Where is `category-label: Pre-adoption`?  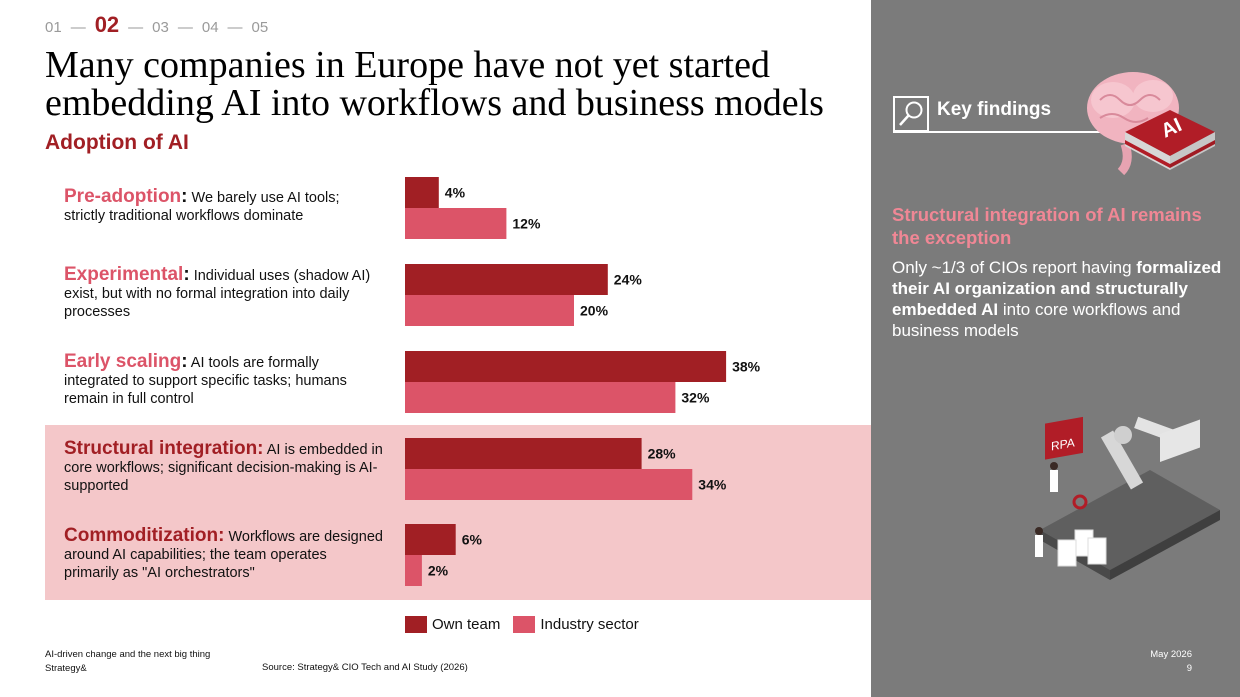
category-label: Pre-adoption is located at coordinates (123, 196).